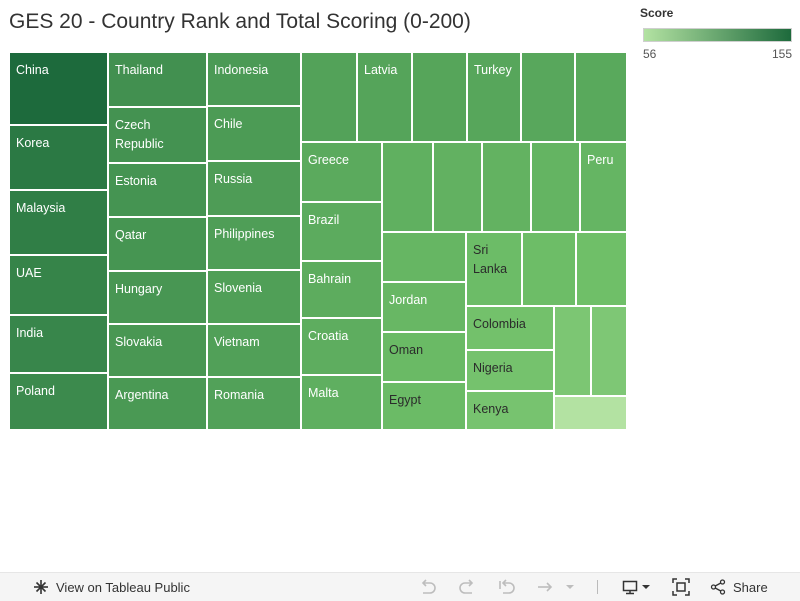 This screenshot has width=800, height=601. What do you see at coordinates (35, 391) in the screenshot?
I see `tile-label: Poland` at bounding box center [35, 391].